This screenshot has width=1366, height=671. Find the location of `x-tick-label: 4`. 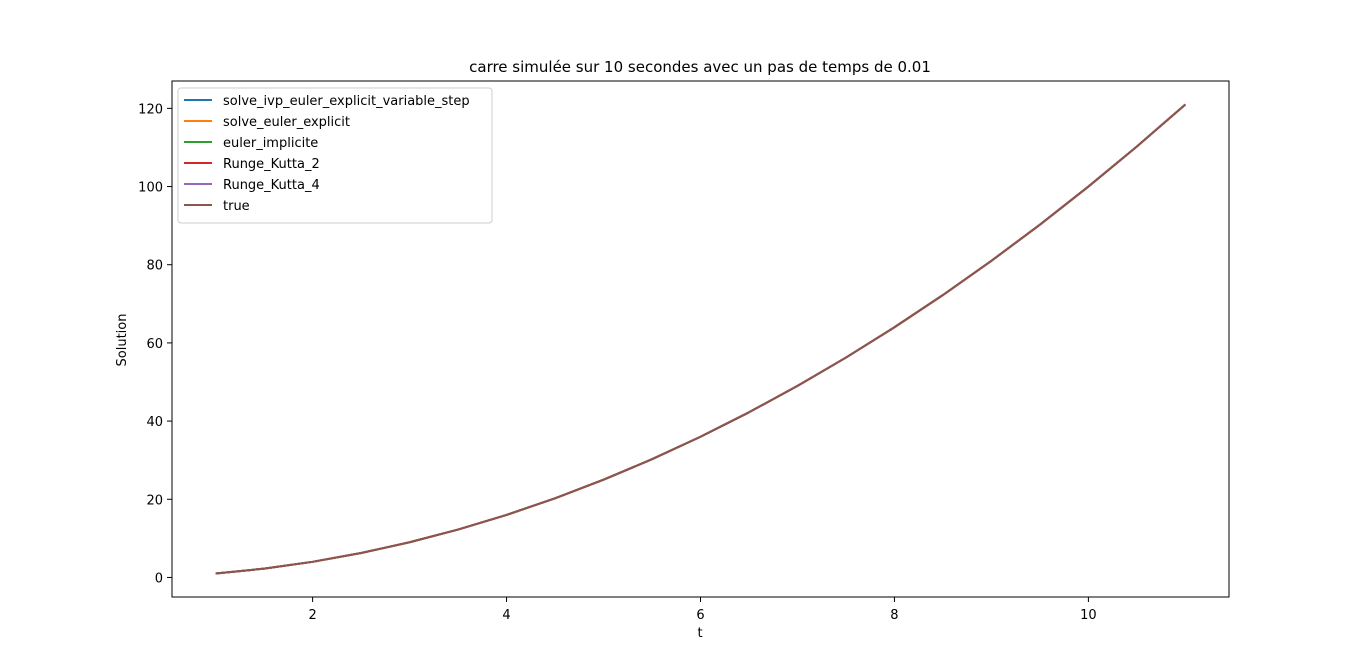

x-tick-label: 4 is located at coordinates (506, 615).